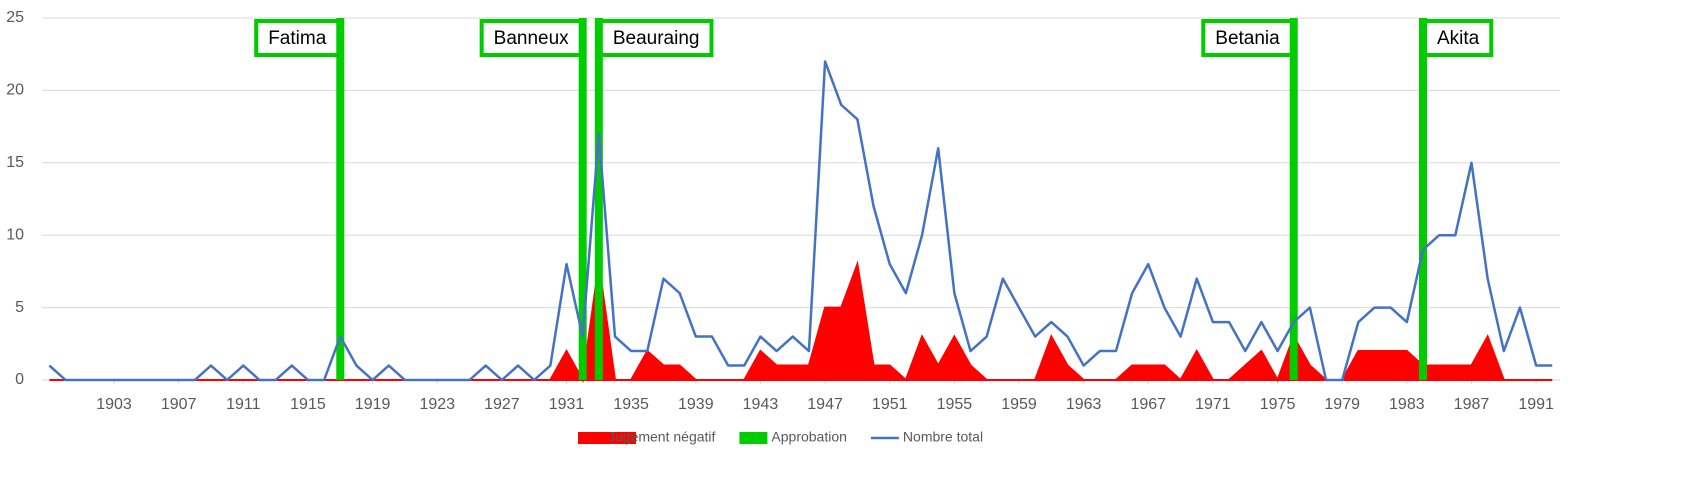  I want to click on x-tick-label: 1903, so click(114, 404).